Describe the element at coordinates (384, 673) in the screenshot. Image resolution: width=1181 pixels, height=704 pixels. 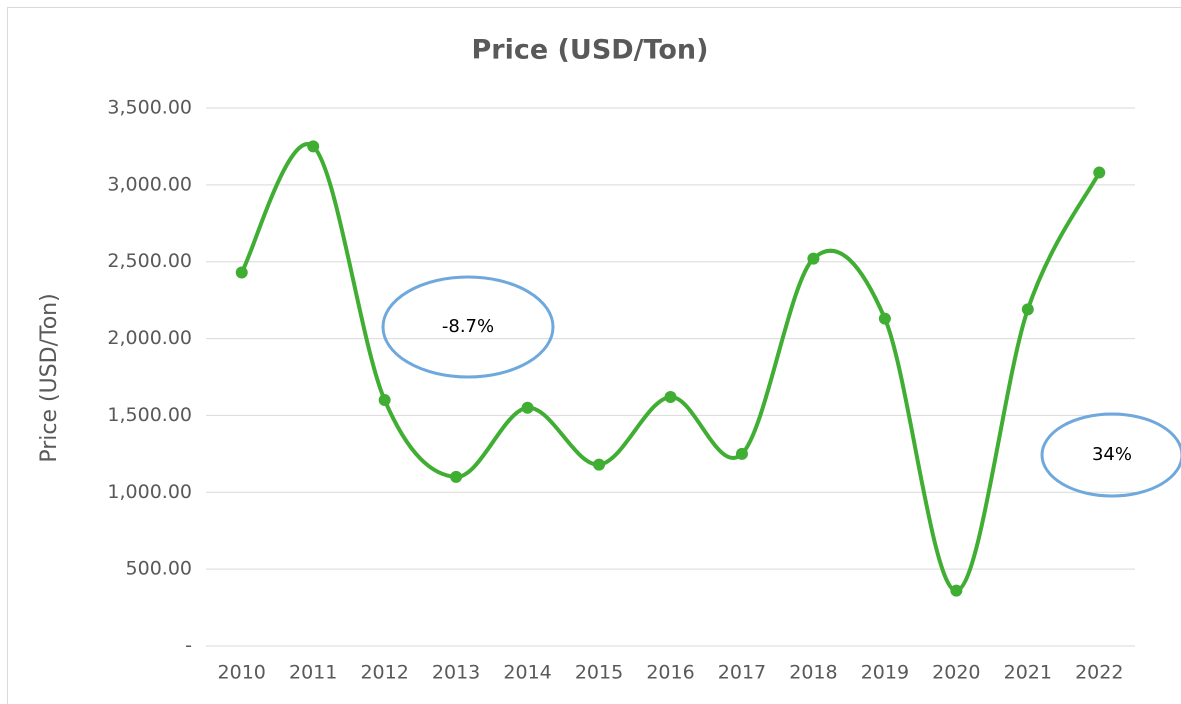
I see `x-tick-label: 2012` at that location.